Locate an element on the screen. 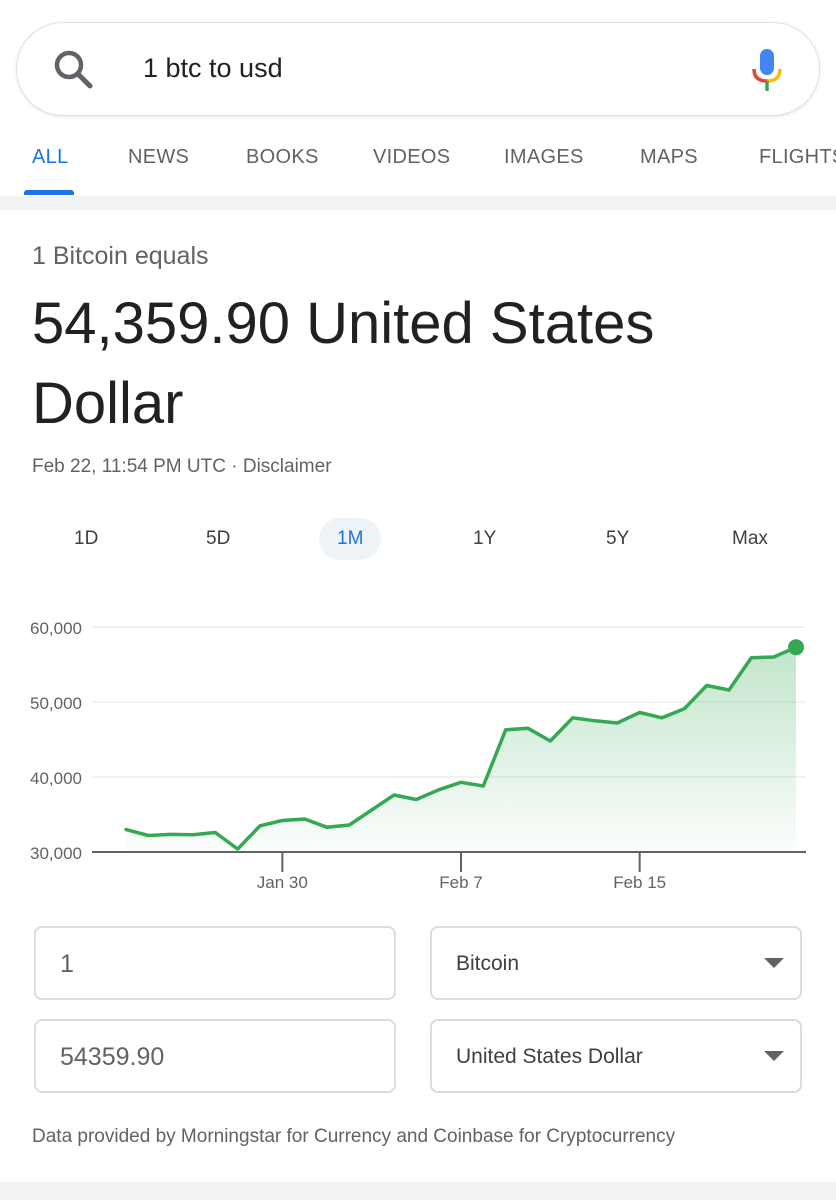 Image resolution: width=836 pixels, height=1200 pixels. currency-from-value: Bitcoin is located at coordinates (488, 963).